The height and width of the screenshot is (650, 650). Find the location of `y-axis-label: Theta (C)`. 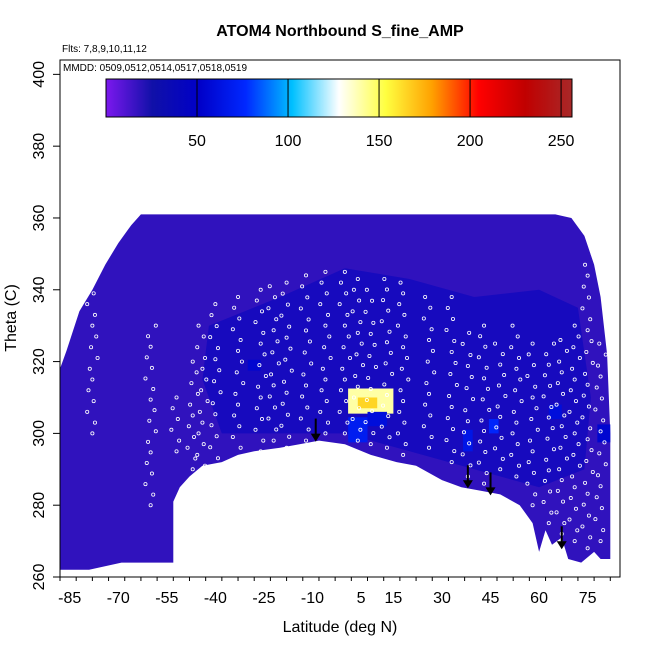

y-axis-label: Theta (C) is located at coordinates (11, 318).